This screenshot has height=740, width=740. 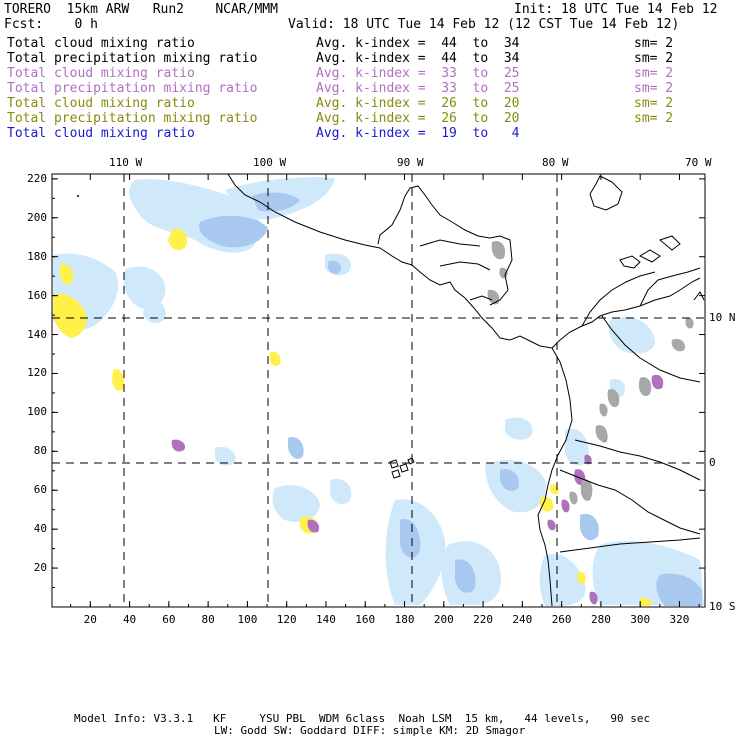 I want to click on x-tick-label: 80, so click(x=208, y=619).